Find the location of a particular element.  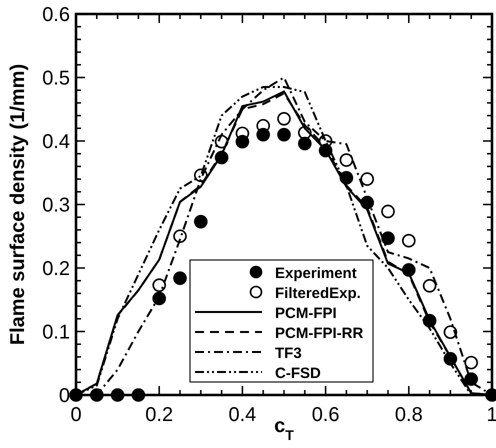

x-tick-label: 0.8 is located at coordinates (408, 415).